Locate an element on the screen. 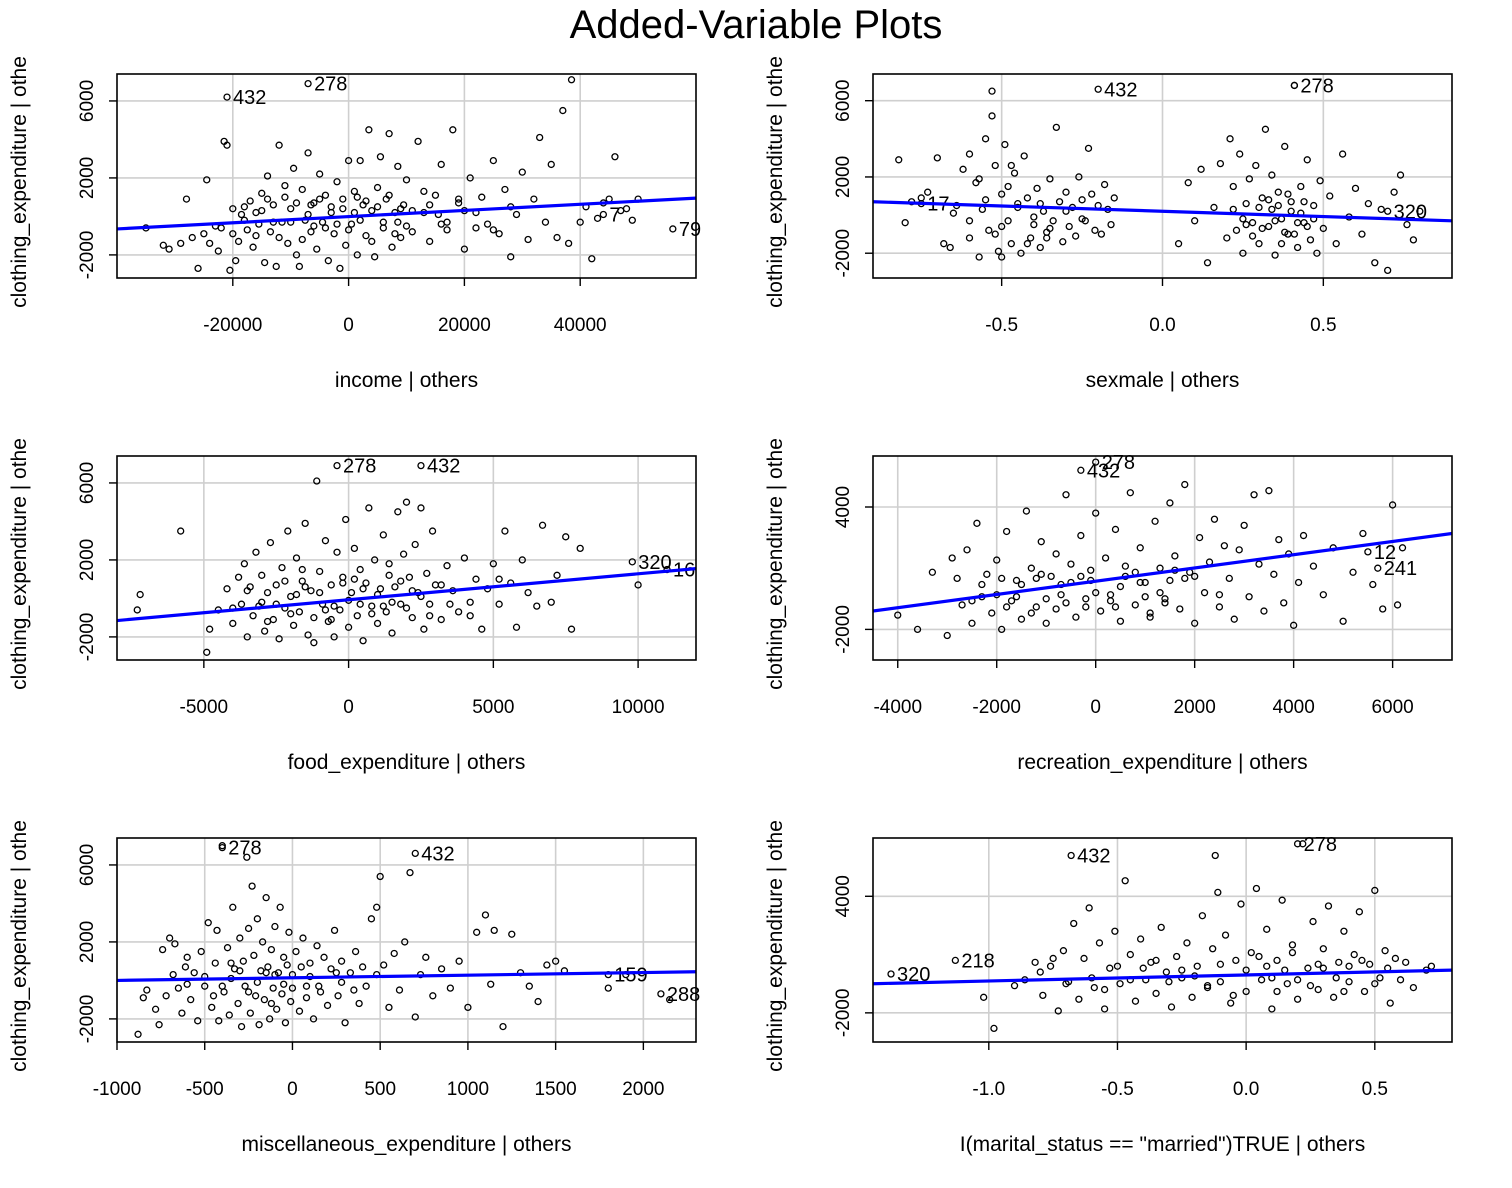  x-axis-label: miscellaneous_expenditure | others is located at coordinates (407, 1144).